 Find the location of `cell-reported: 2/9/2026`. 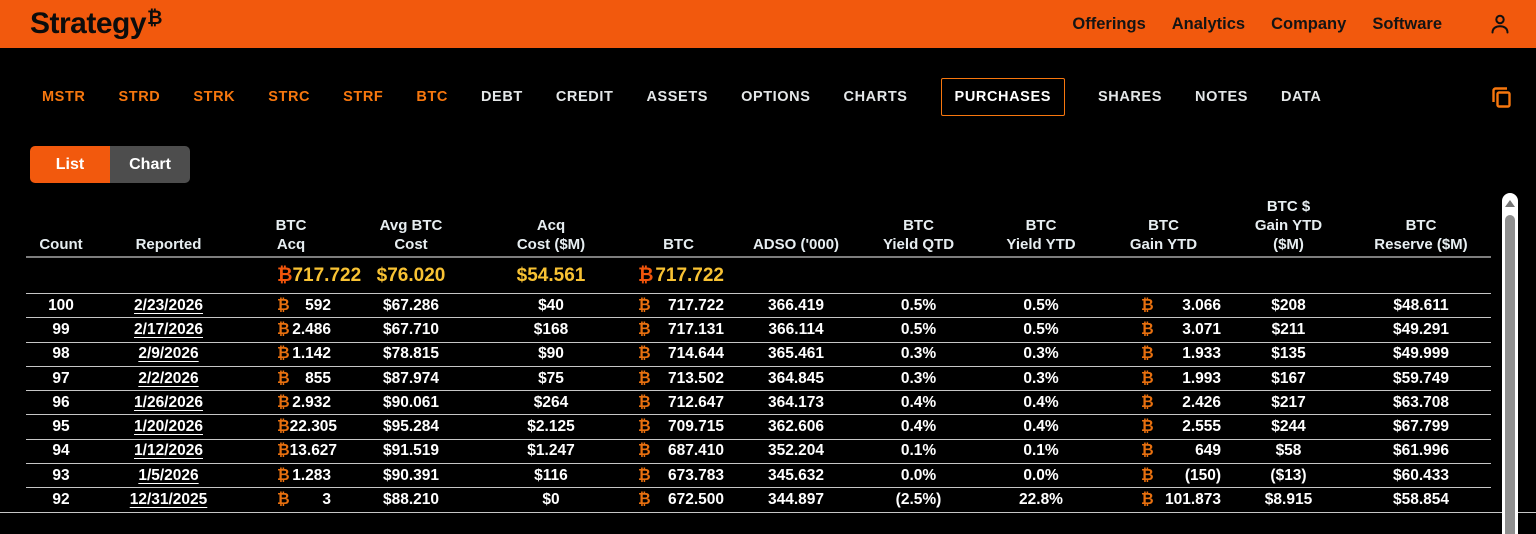

cell-reported: 2/9/2026 is located at coordinates (168, 354).